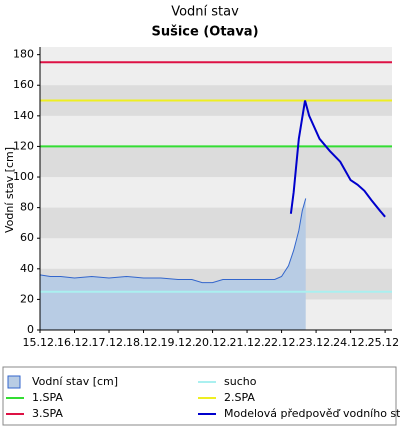 This screenshot has height=434, width=400. Describe the element at coordinates (240, 381) in the screenshot. I see `legend-label: sucho` at that location.